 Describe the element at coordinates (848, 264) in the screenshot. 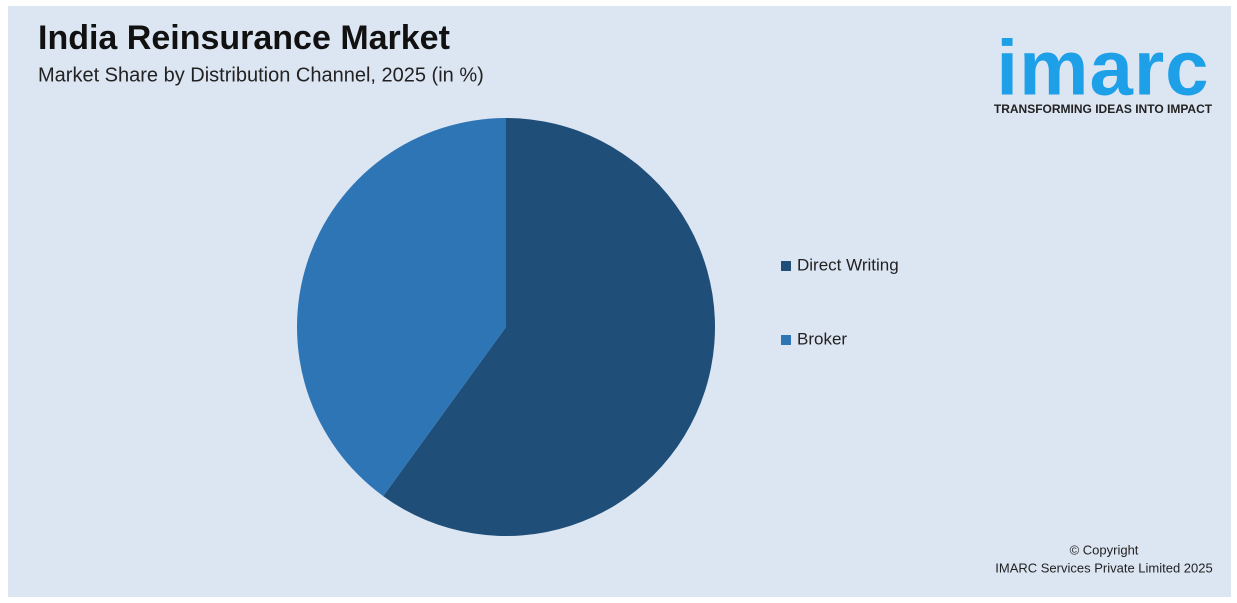

I see `legend-label: Direct Writing` at that location.